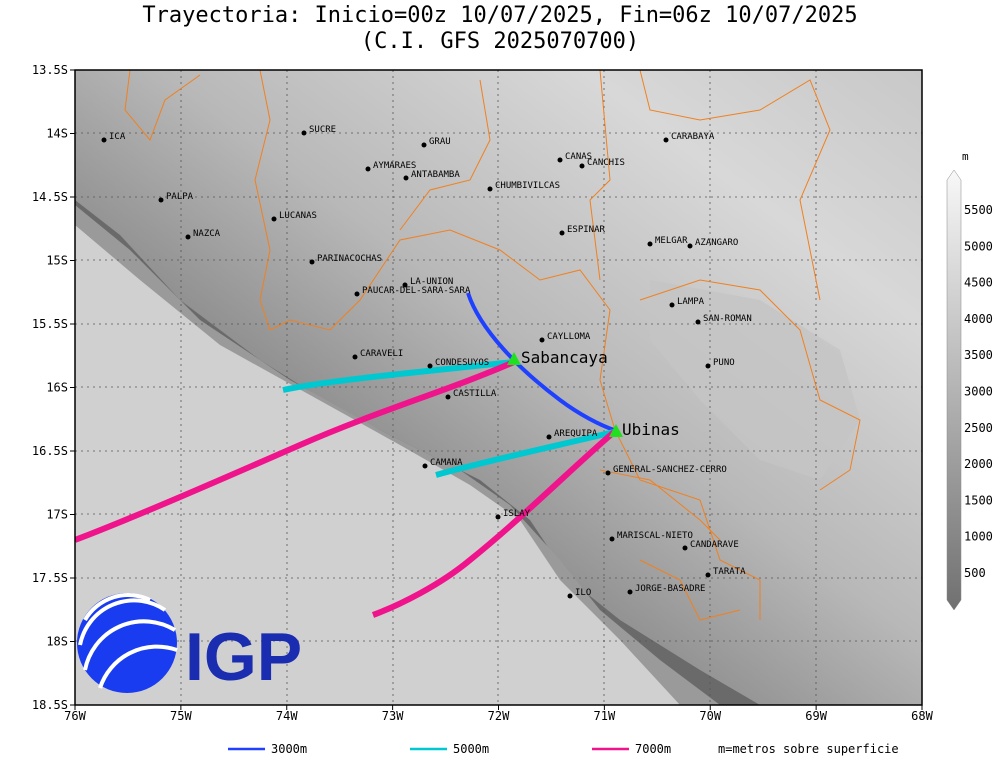 This screenshot has width=1000, height=776. Describe the element at coordinates (671, 241) in the screenshot. I see `place-label: MELGAR` at that location.